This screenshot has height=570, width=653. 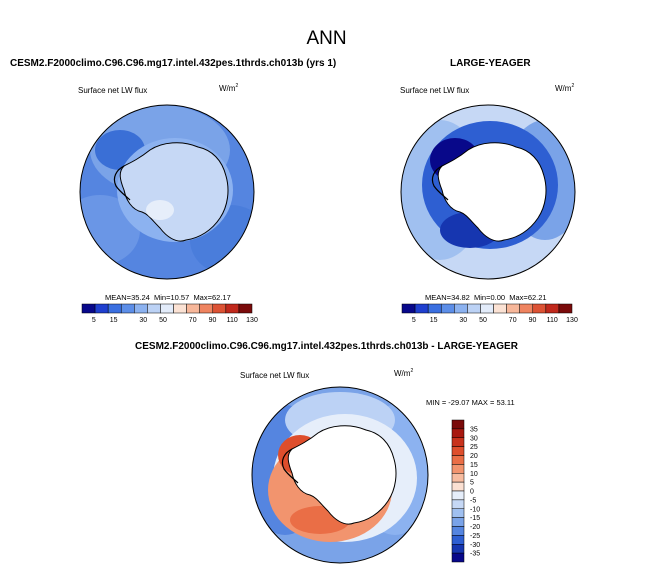 I want to click on panel2-units: W/m2, so click(x=565, y=88).